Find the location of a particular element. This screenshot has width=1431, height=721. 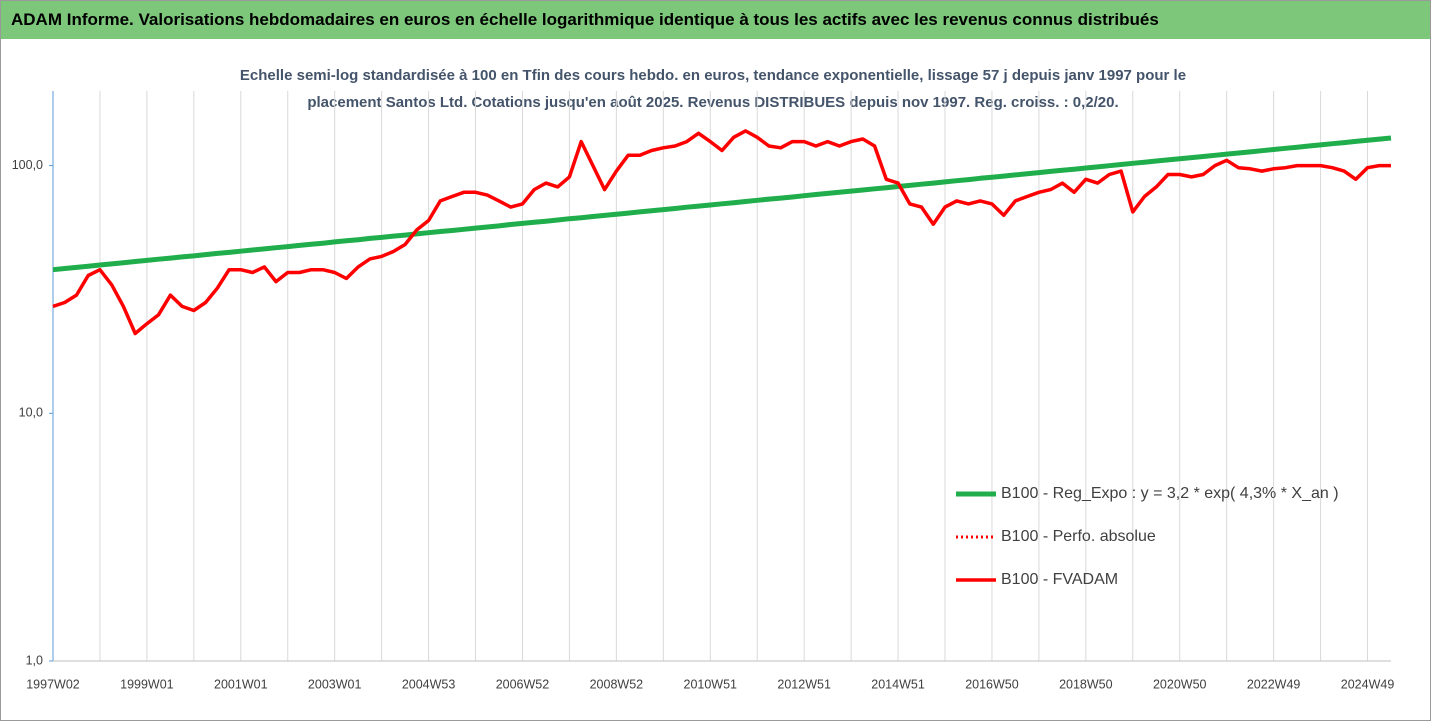

x-tick-label: 1999W01 is located at coordinates (147, 684).